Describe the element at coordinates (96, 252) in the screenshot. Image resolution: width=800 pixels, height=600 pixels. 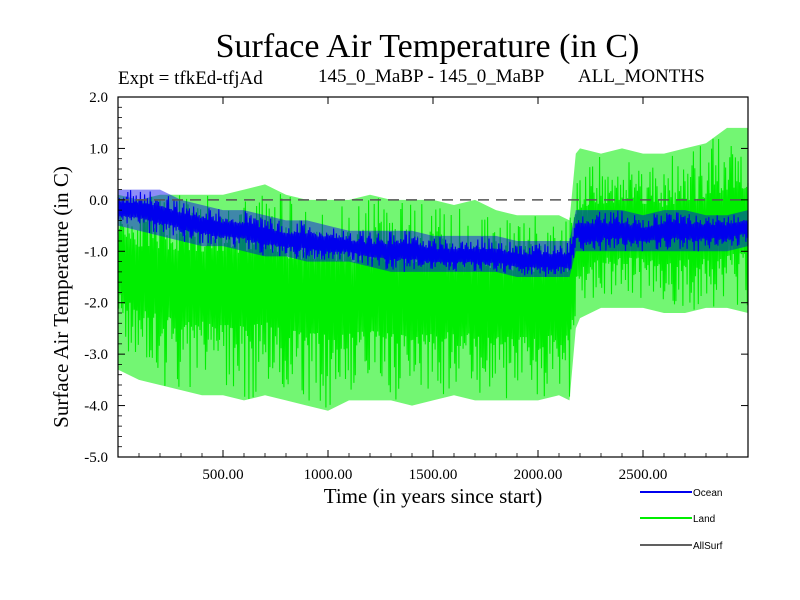
I see `y-tick-label: -1.0` at that location.